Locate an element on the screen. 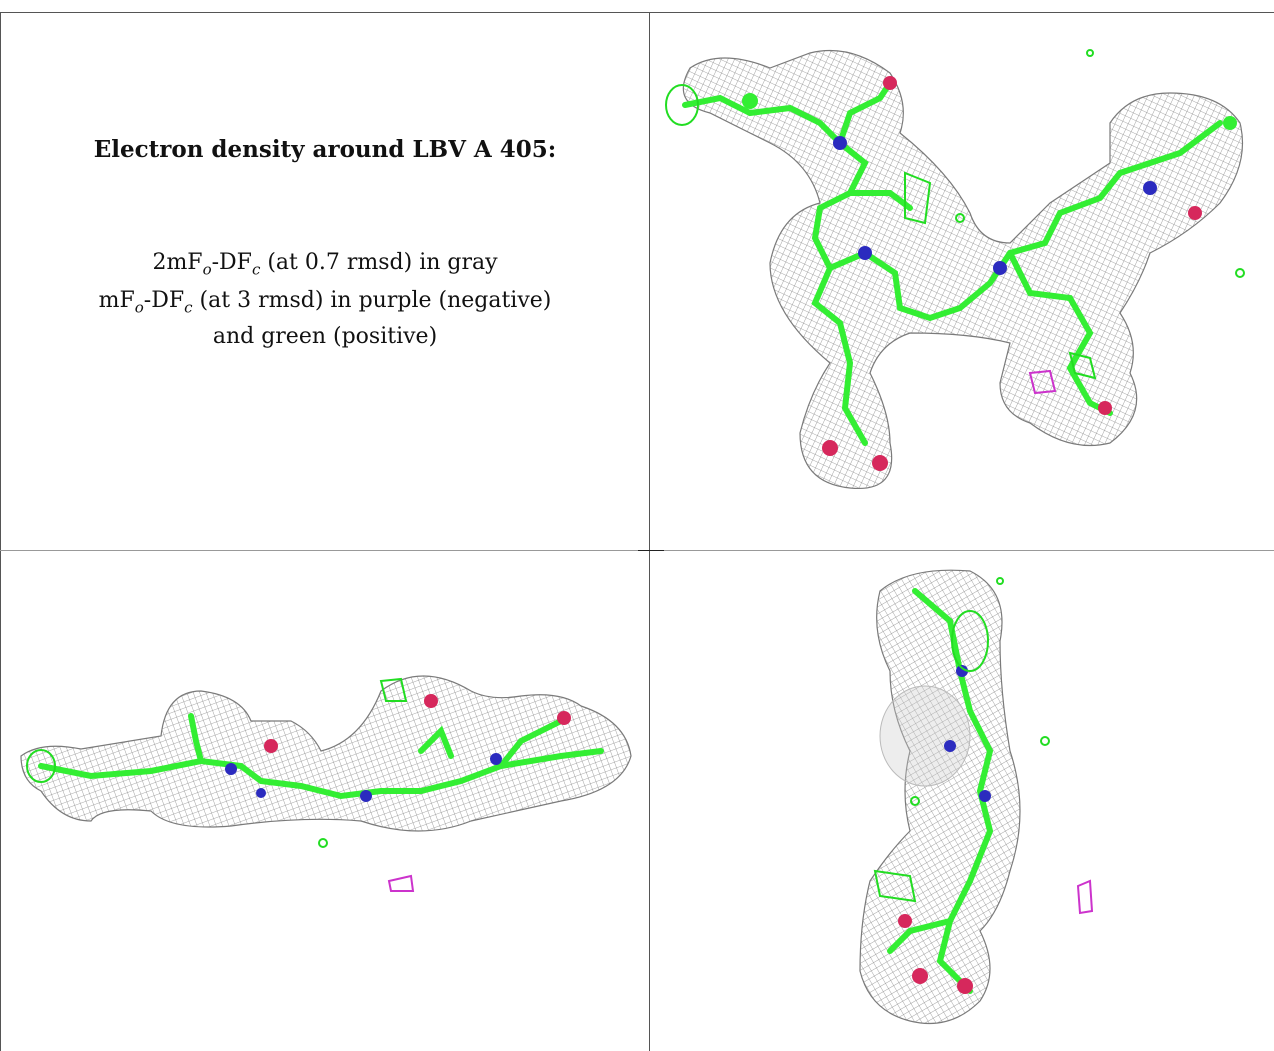 This screenshot has height=1051, width=1274. row-divider is located at coordinates (637, 550).